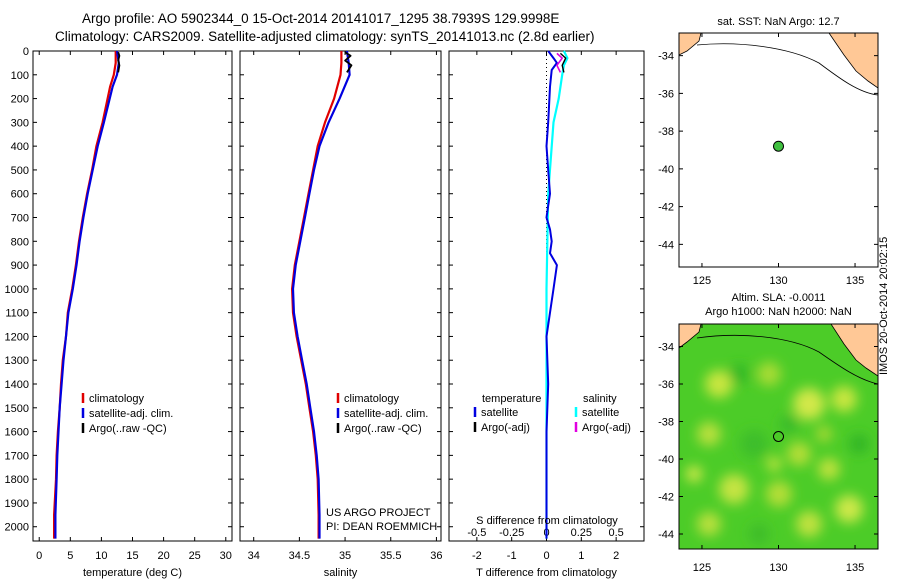 The height and width of the screenshot is (580, 900). What do you see at coordinates (20, 100) in the screenshot?
I see `depth-tick-label: 200` at bounding box center [20, 100].